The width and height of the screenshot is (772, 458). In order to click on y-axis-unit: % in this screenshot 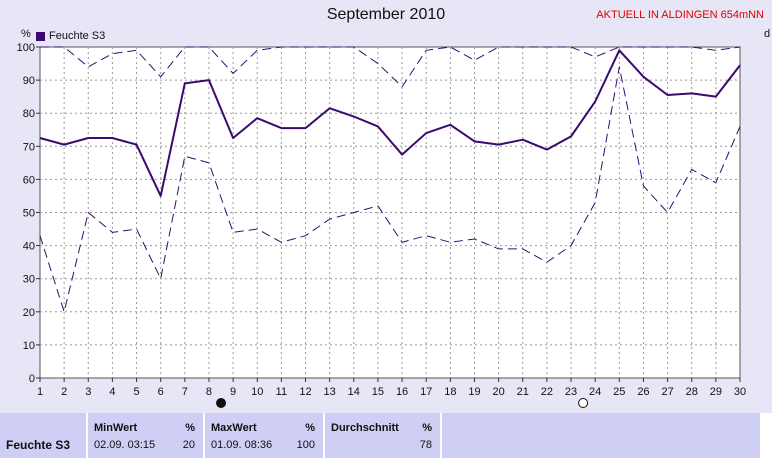, I will do `click(26, 34)`.